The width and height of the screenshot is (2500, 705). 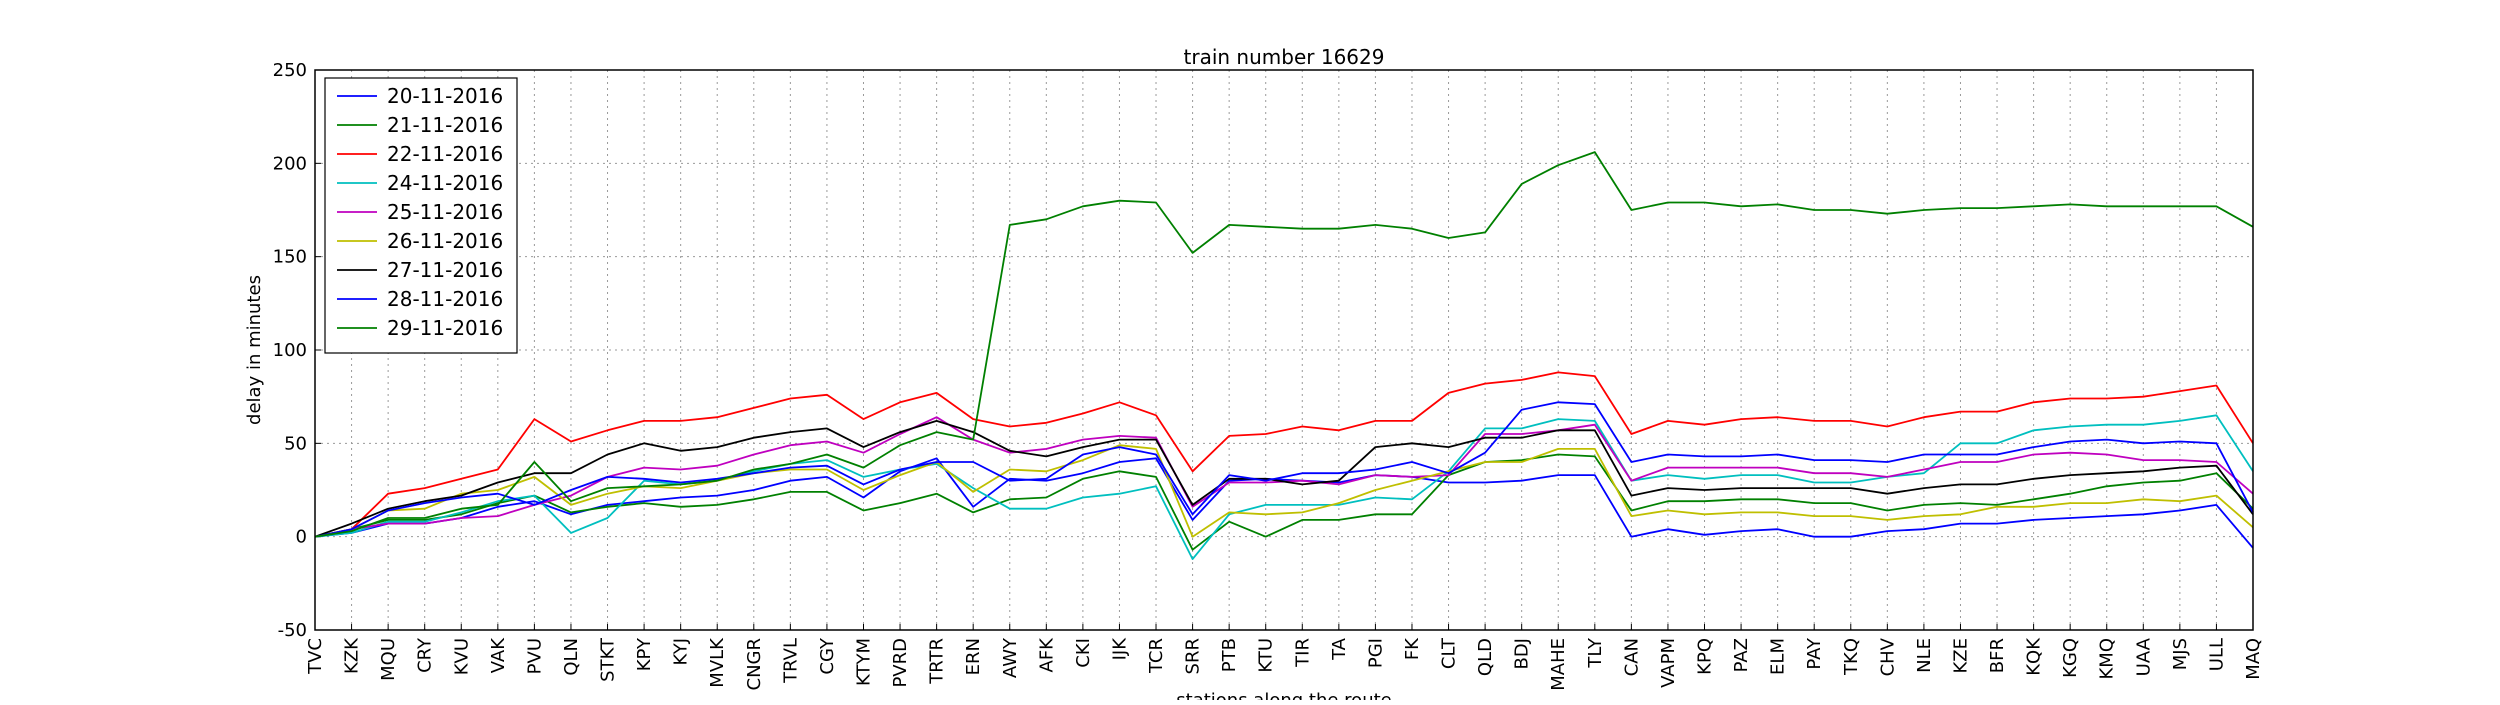 I want to click on x-tick-label: MVLK, so click(x=717, y=662).